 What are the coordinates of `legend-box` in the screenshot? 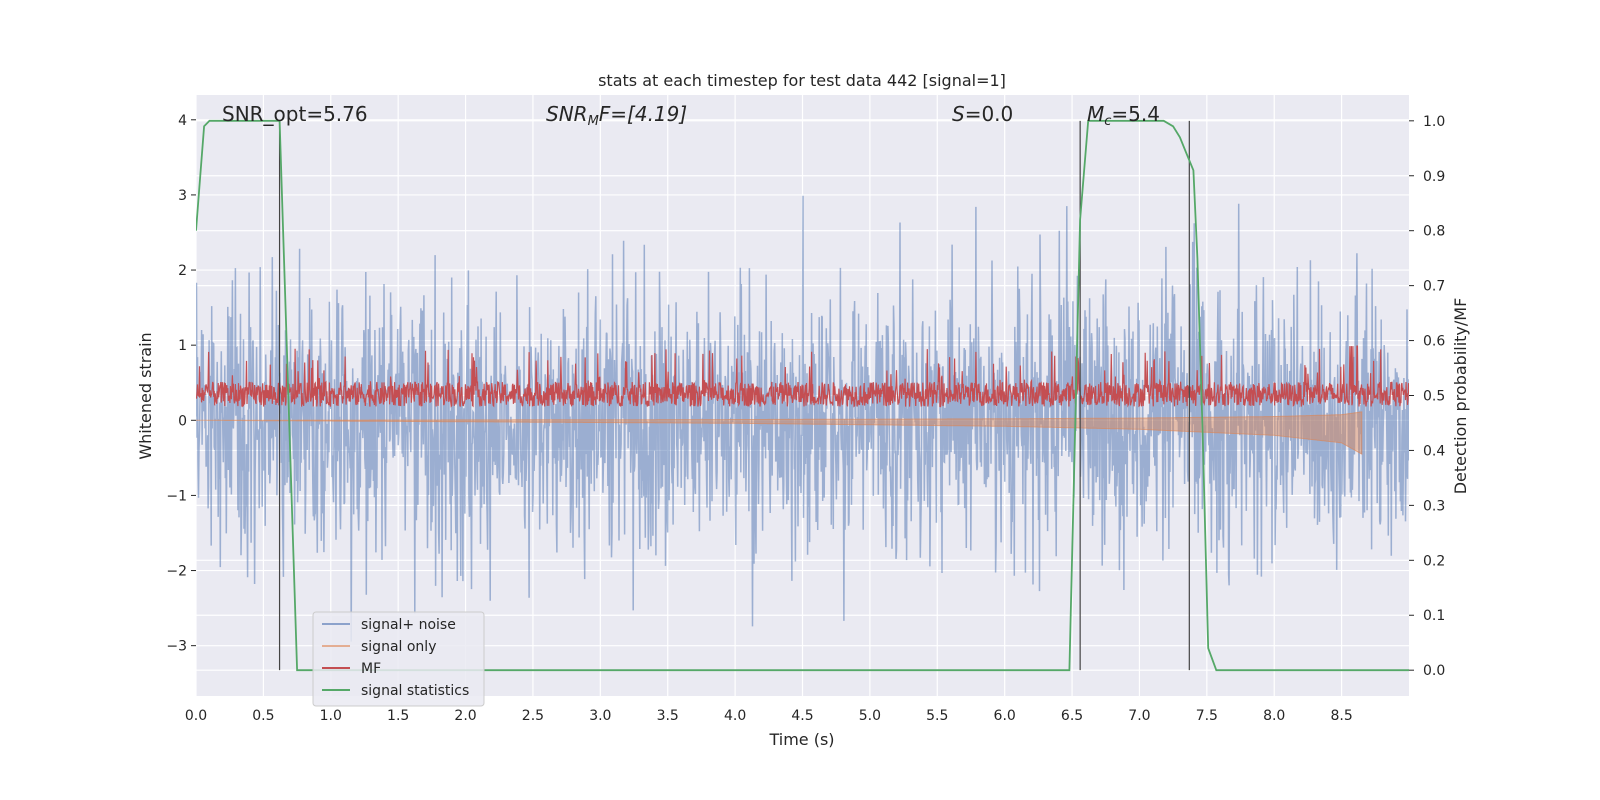 It's located at (398, 659).